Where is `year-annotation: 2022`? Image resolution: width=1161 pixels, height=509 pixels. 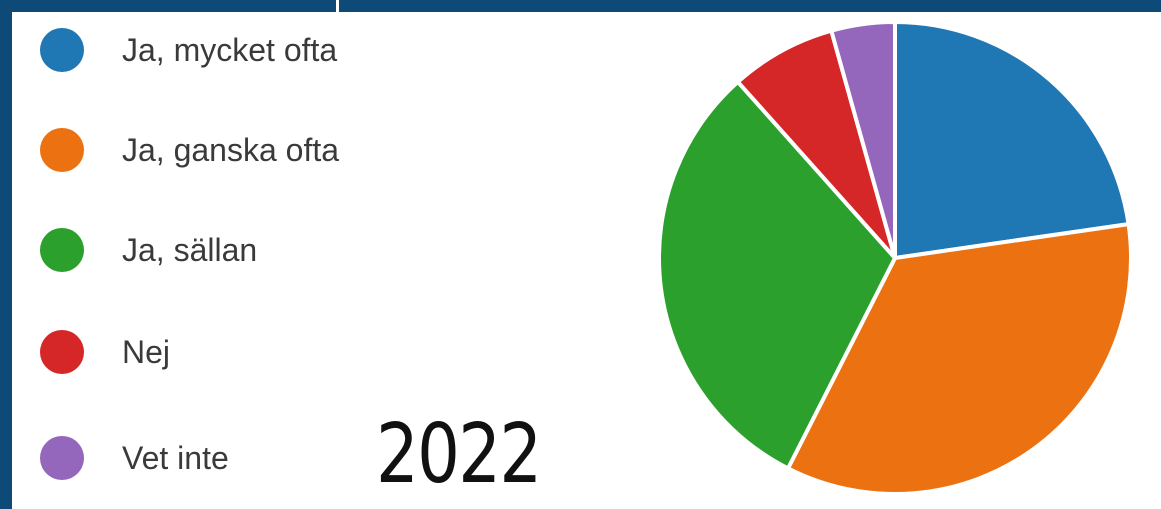 year-annotation: 2022 is located at coordinates (459, 454).